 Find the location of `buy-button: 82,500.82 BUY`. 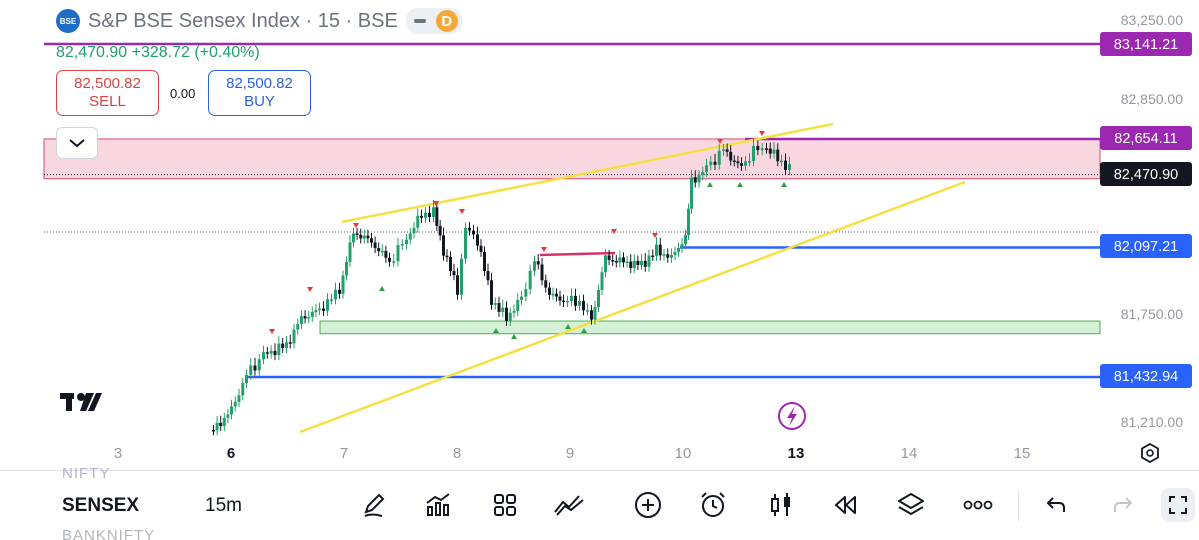

buy-button: 82,500.82 BUY is located at coordinates (259, 93).